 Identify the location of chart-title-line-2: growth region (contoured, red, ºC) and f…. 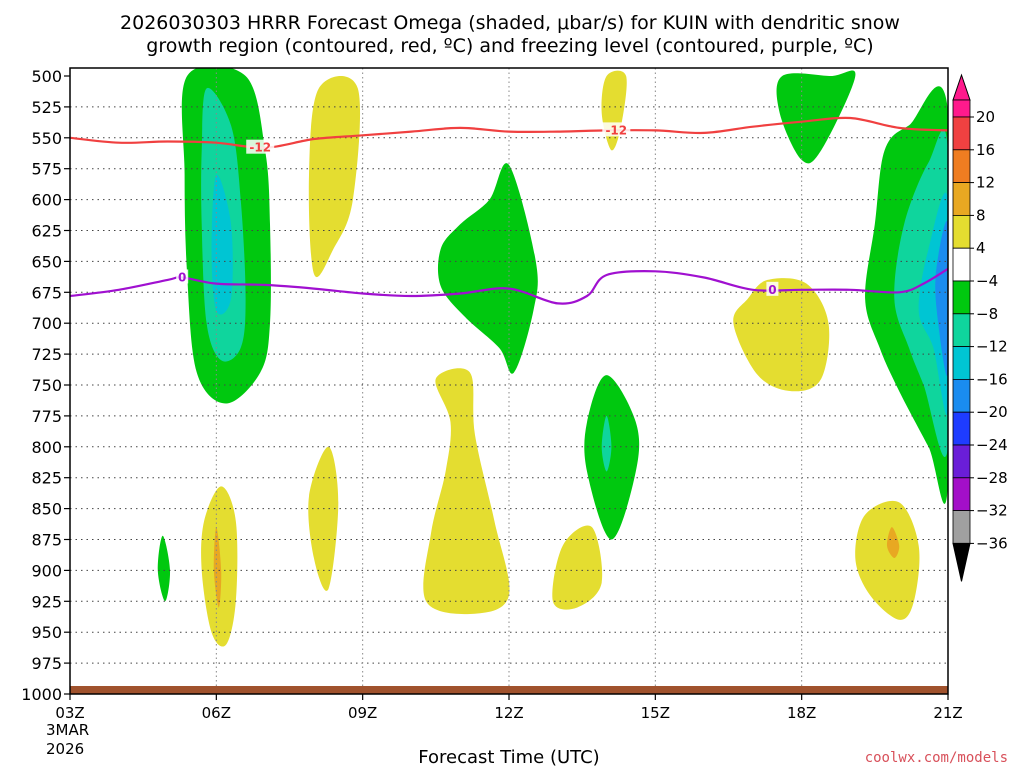
(509, 46).